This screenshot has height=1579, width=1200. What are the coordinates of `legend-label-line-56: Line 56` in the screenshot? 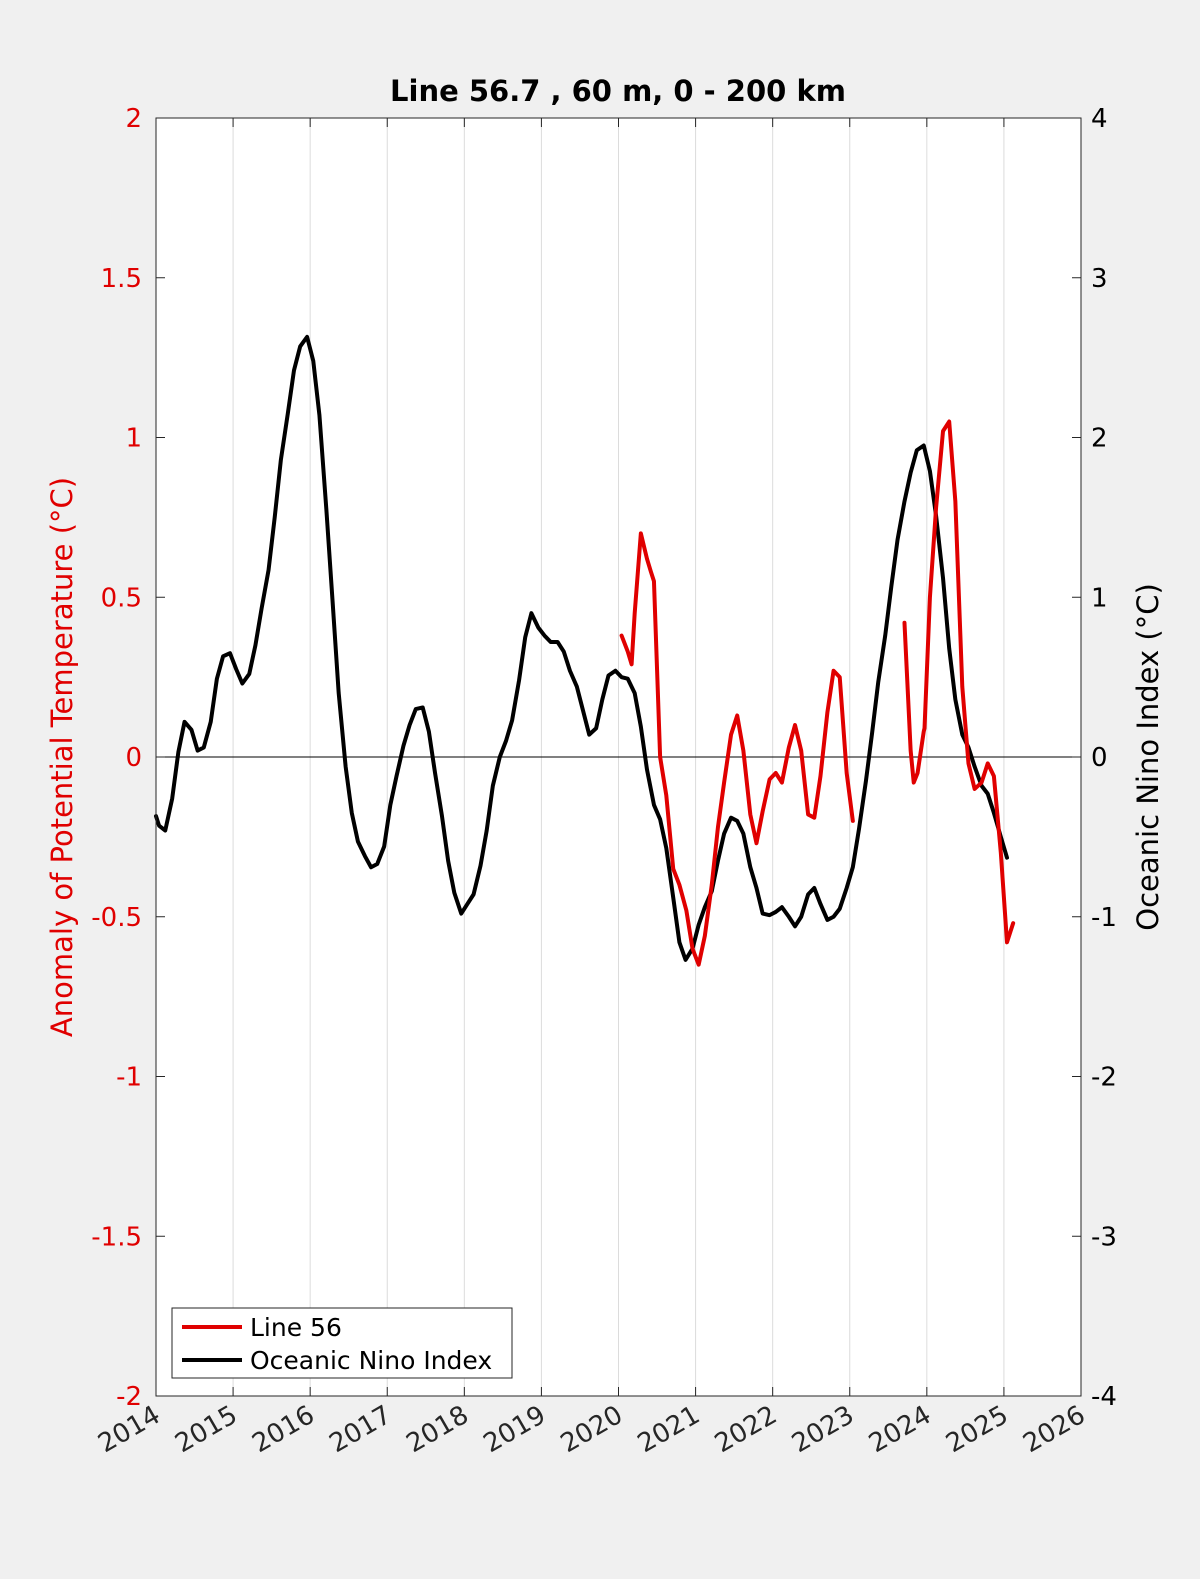 It's located at (296, 1327).